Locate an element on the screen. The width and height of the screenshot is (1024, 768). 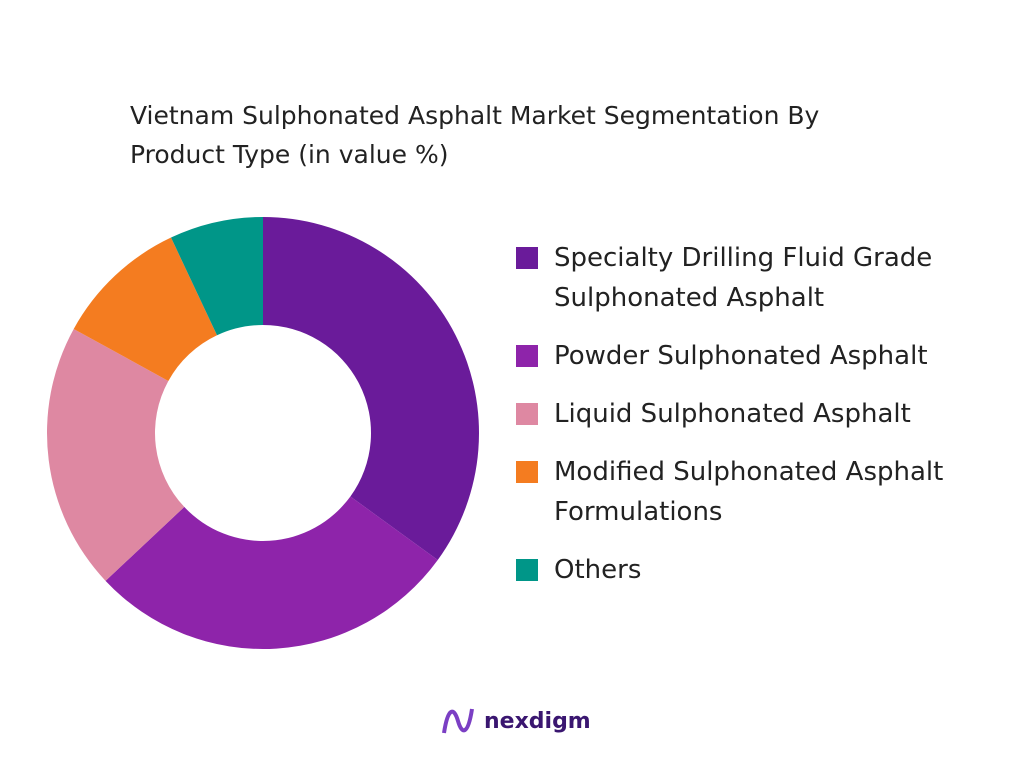
legend-item: Others is located at coordinates (757, 570).